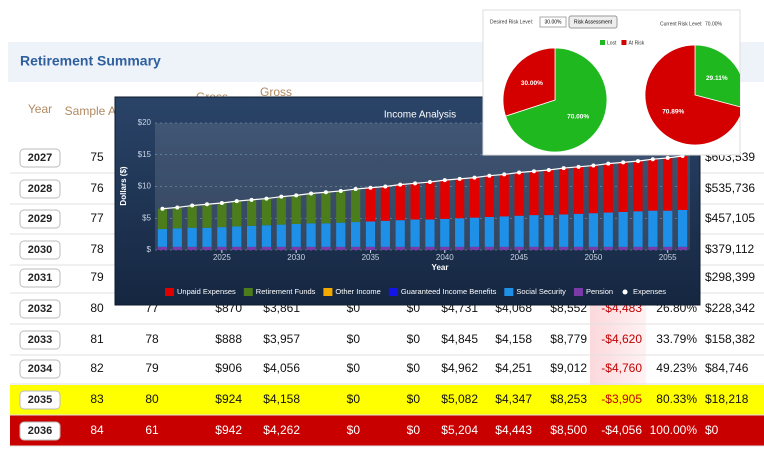 Image resolution: width=764 pixels, height=456 pixels. What do you see at coordinates (40, 219) in the screenshot?
I see `year: 2029` at bounding box center [40, 219].